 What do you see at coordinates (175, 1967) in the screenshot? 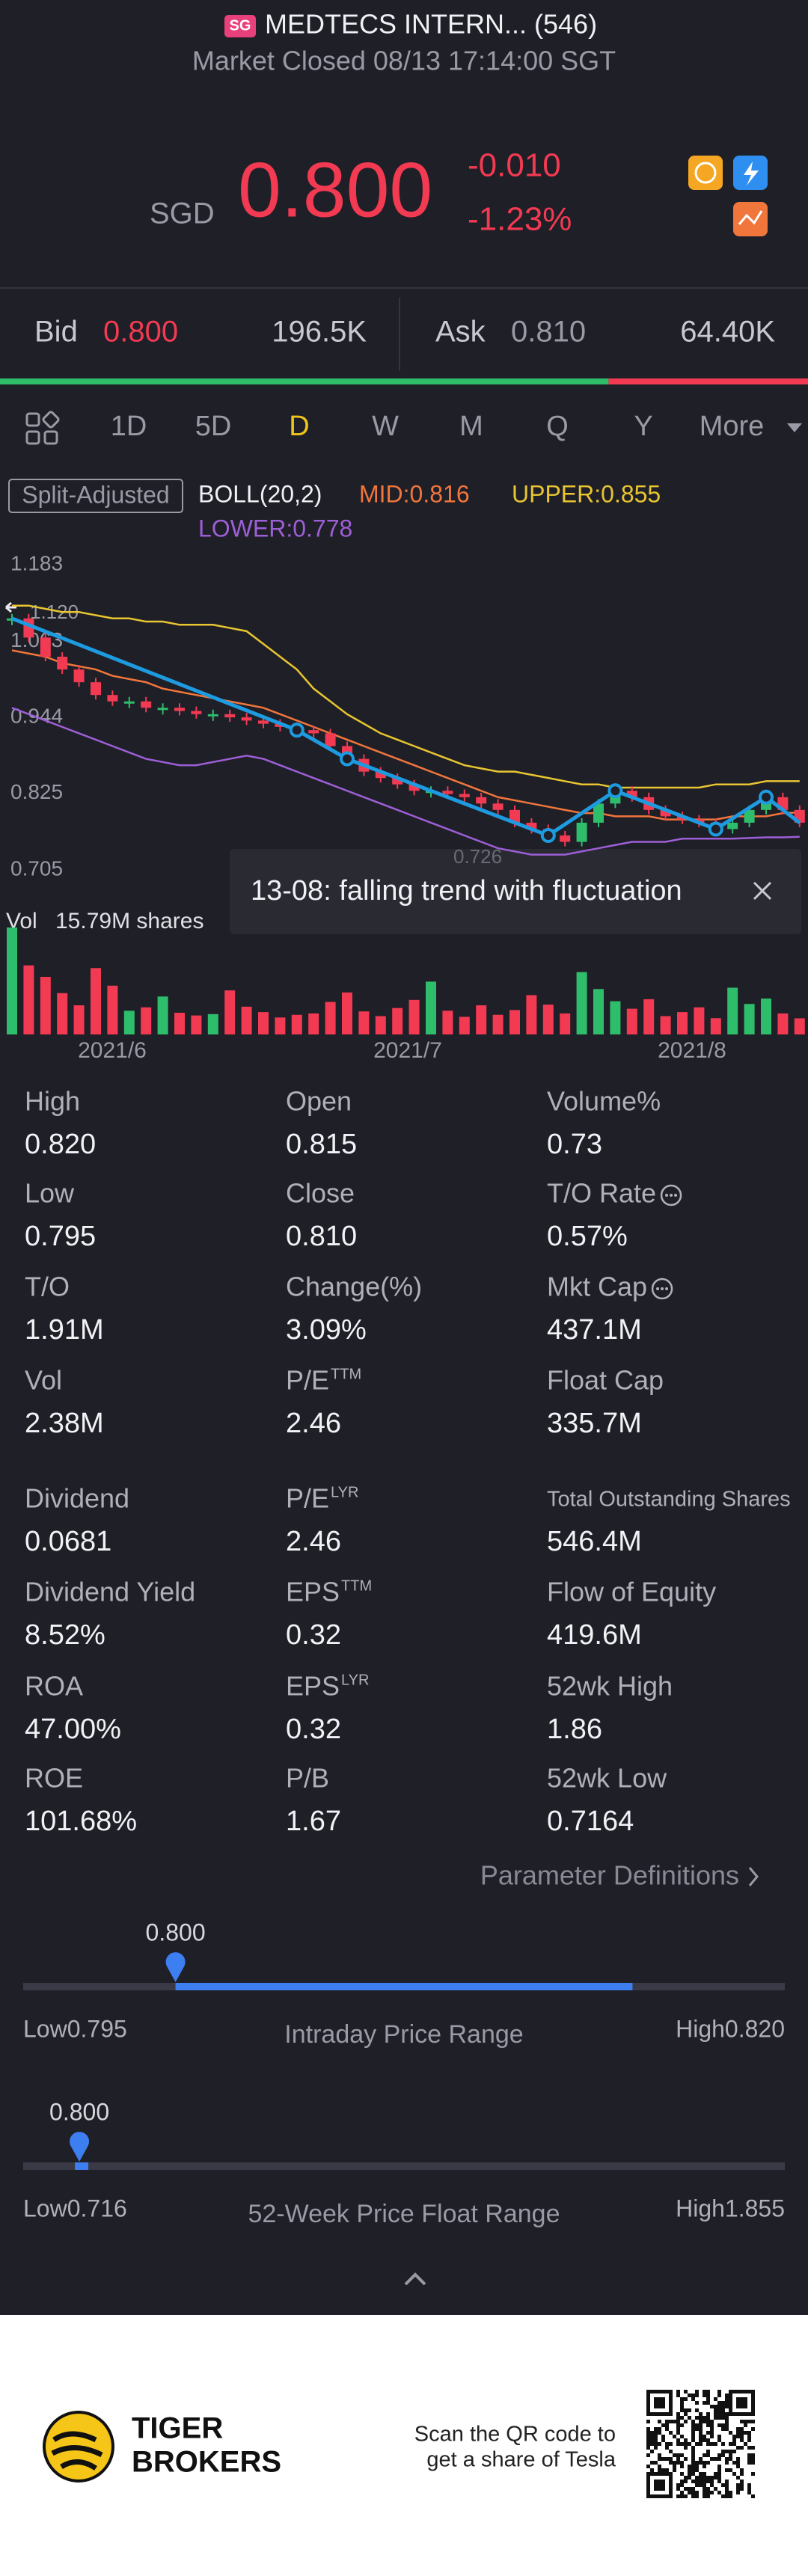
I see `range-pin` at bounding box center [175, 1967].